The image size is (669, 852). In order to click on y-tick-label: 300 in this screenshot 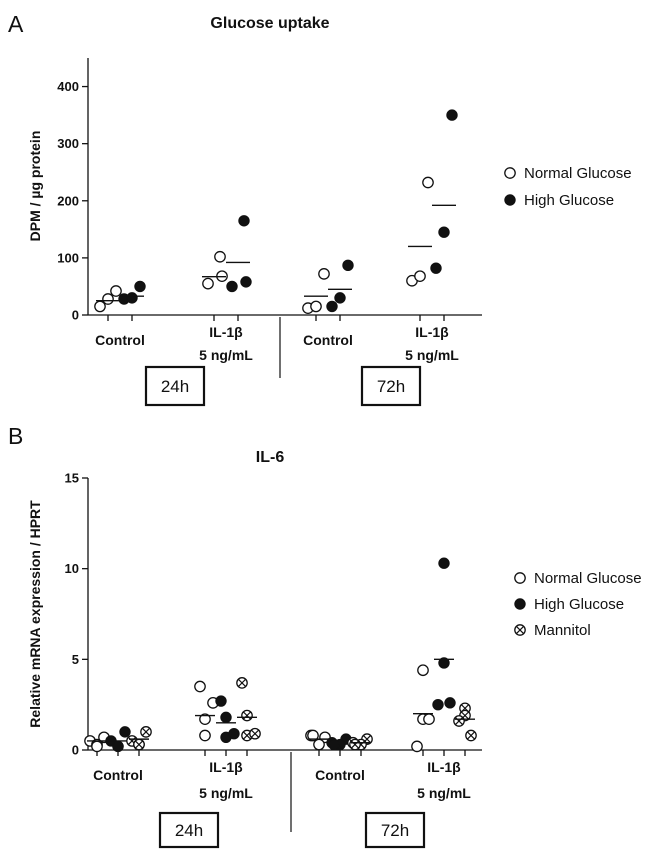, I will do `click(68, 143)`.